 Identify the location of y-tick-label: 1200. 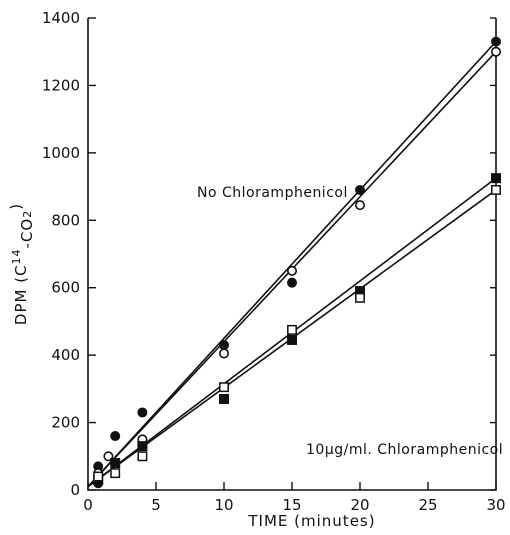
(61, 85).